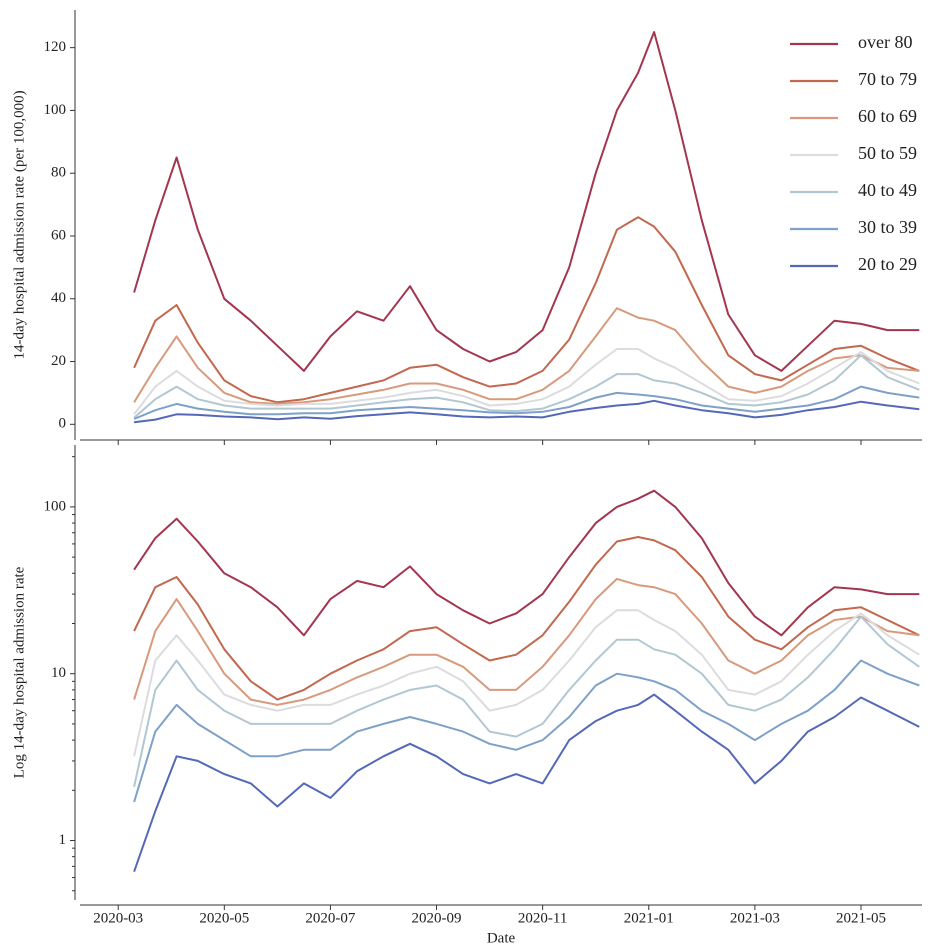  What do you see at coordinates (861, 918) in the screenshot?
I see `x-tick-label: 2021-05` at bounding box center [861, 918].